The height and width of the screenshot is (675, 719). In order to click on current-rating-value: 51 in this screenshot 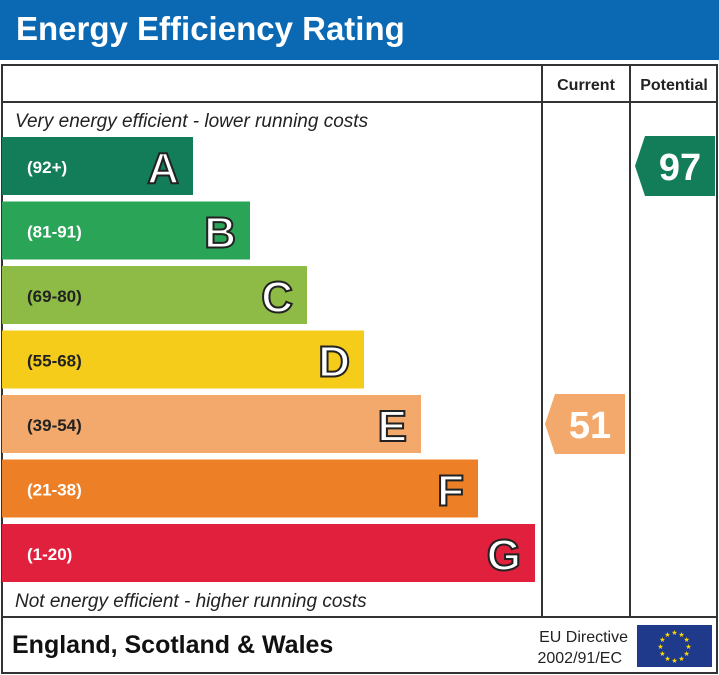, I will do `click(590, 426)`.